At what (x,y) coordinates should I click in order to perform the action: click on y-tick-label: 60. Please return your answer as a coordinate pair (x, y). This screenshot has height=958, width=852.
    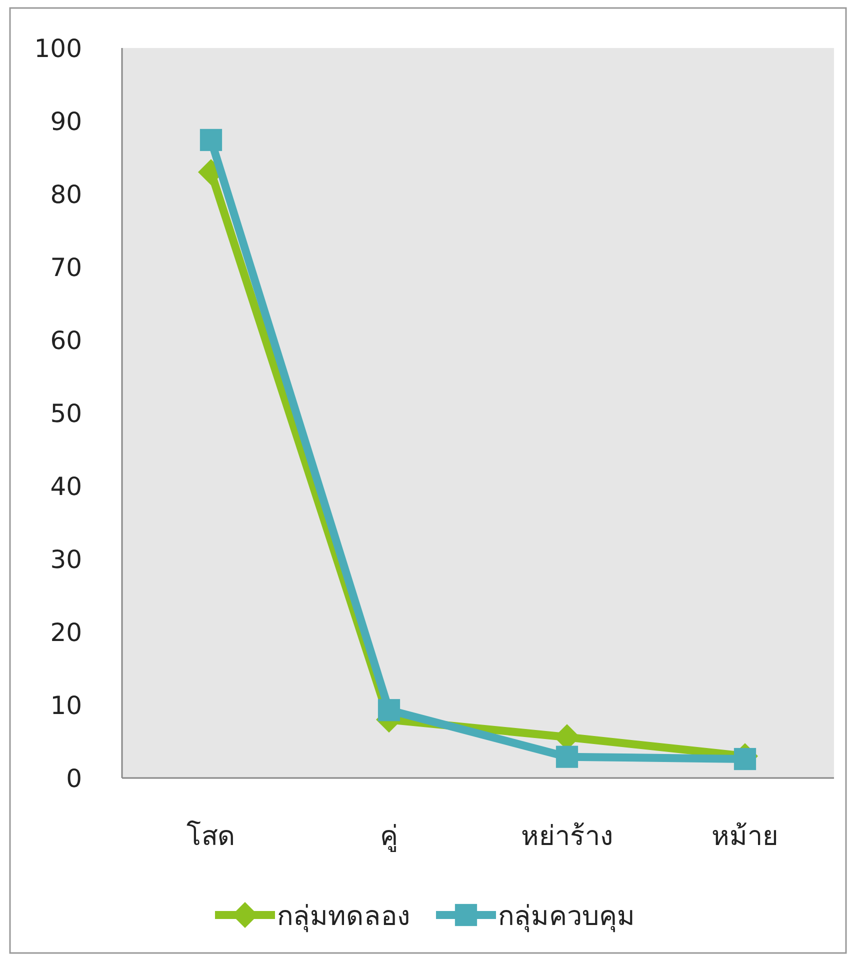
    Looking at the image, I should click on (66, 340).